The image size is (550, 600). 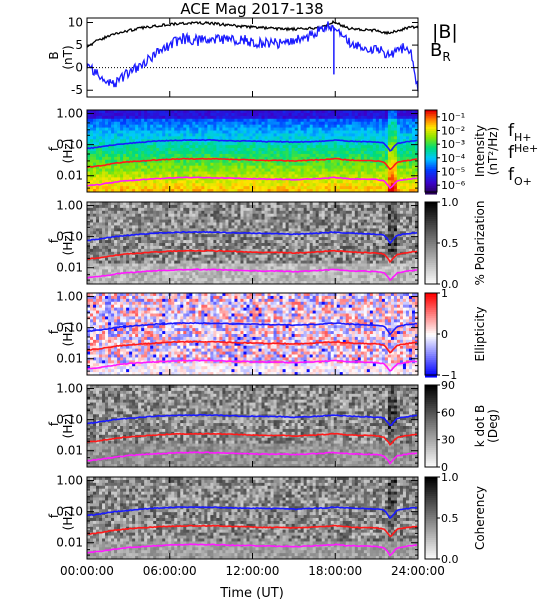 I want to click on colorbar-cell, so click(x=431, y=113).